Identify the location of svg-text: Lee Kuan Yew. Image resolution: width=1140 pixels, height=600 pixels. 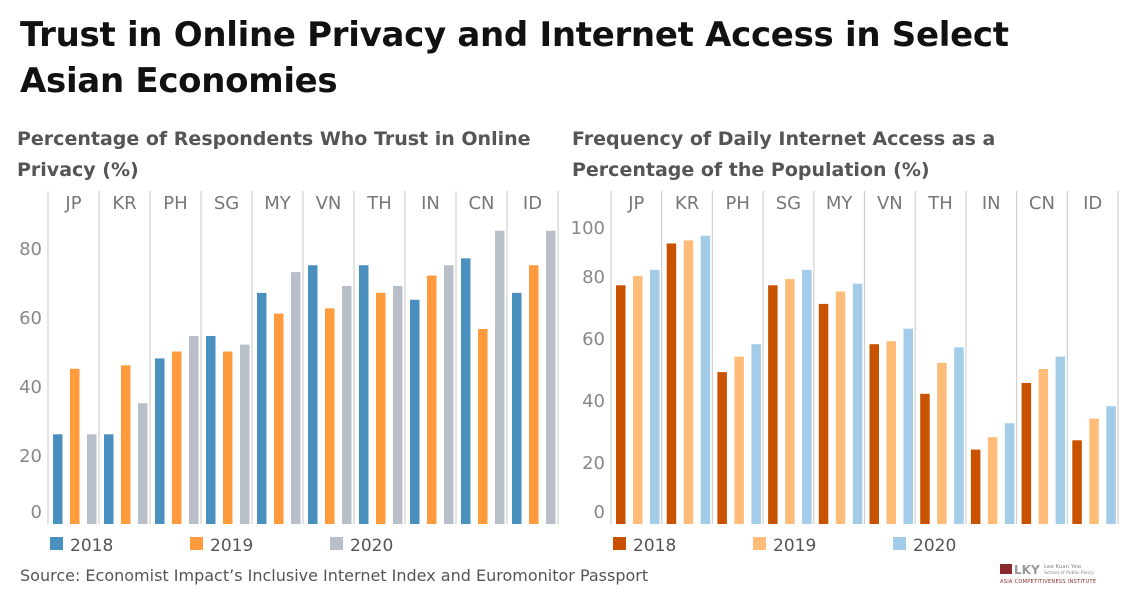
(1063, 567).